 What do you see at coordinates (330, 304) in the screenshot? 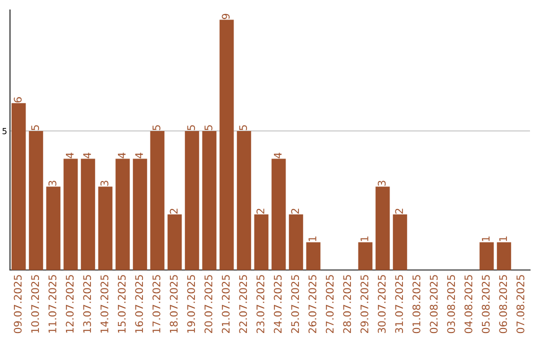
I see `x-tick-label: 27.07.2025` at bounding box center [330, 304].